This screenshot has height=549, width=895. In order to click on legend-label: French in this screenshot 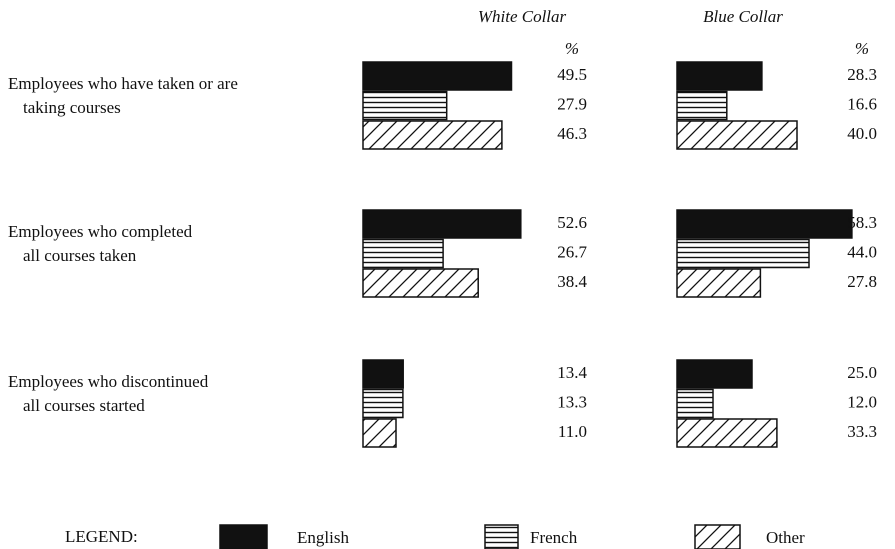, I will do `click(554, 537)`.